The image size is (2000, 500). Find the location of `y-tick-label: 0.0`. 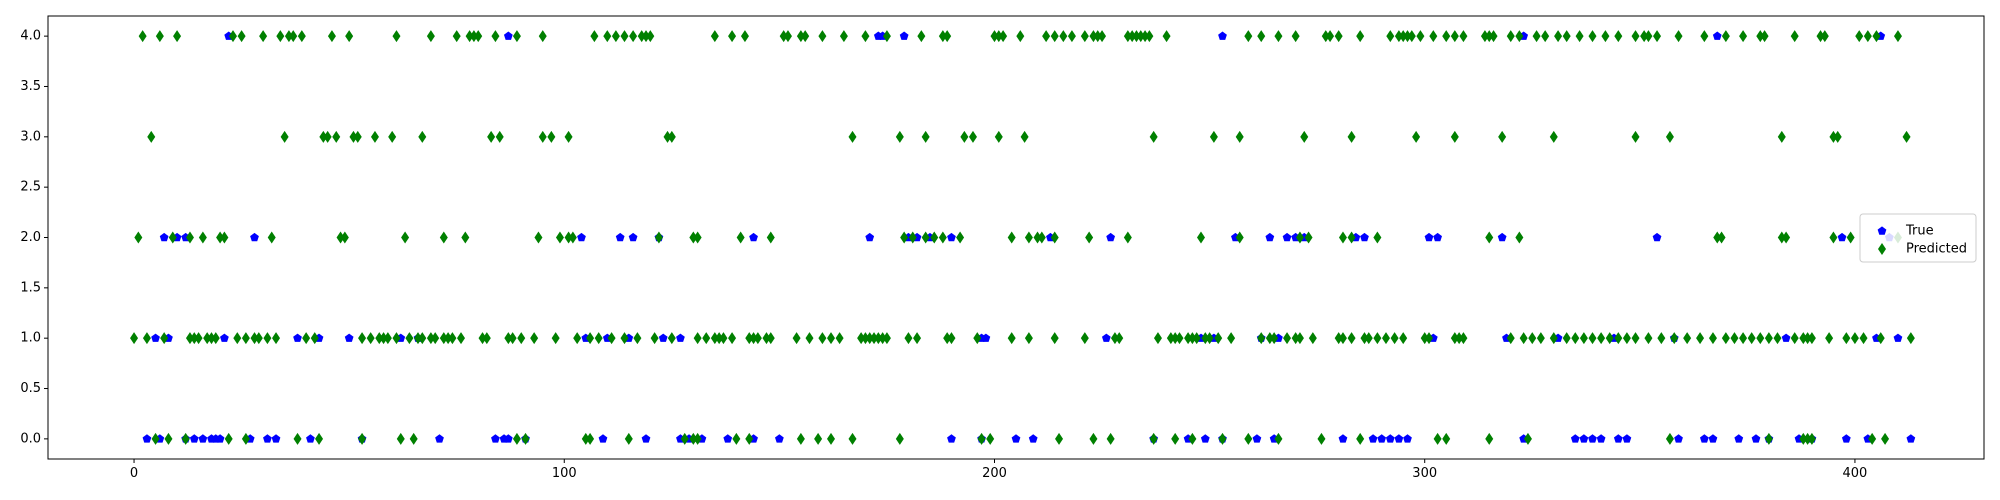

y-tick-label: 0.0 is located at coordinates (30, 438).